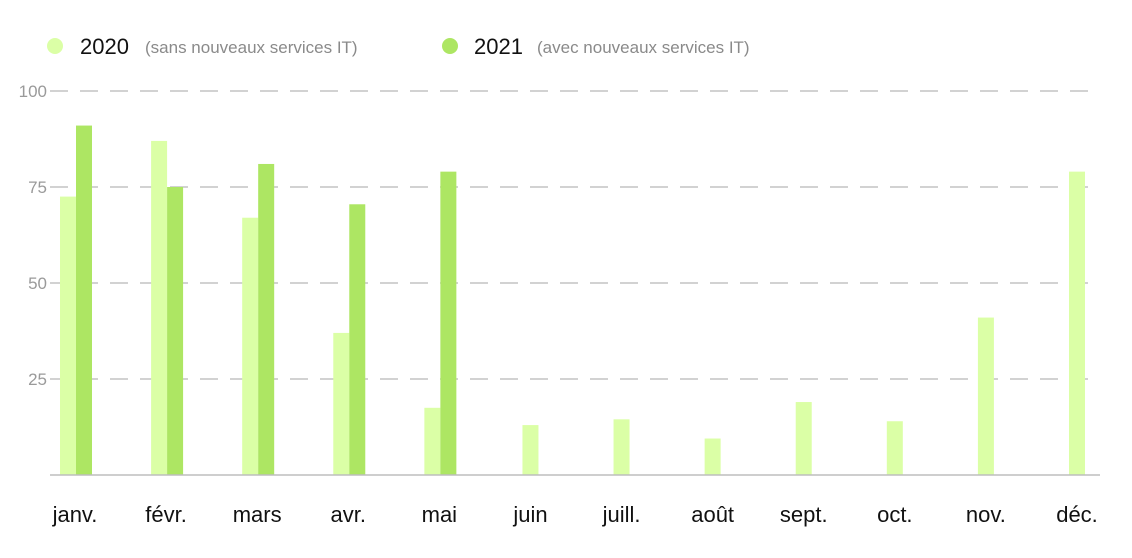  What do you see at coordinates (257, 514) in the screenshot?
I see `x-tick-label: mars` at bounding box center [257, 514].